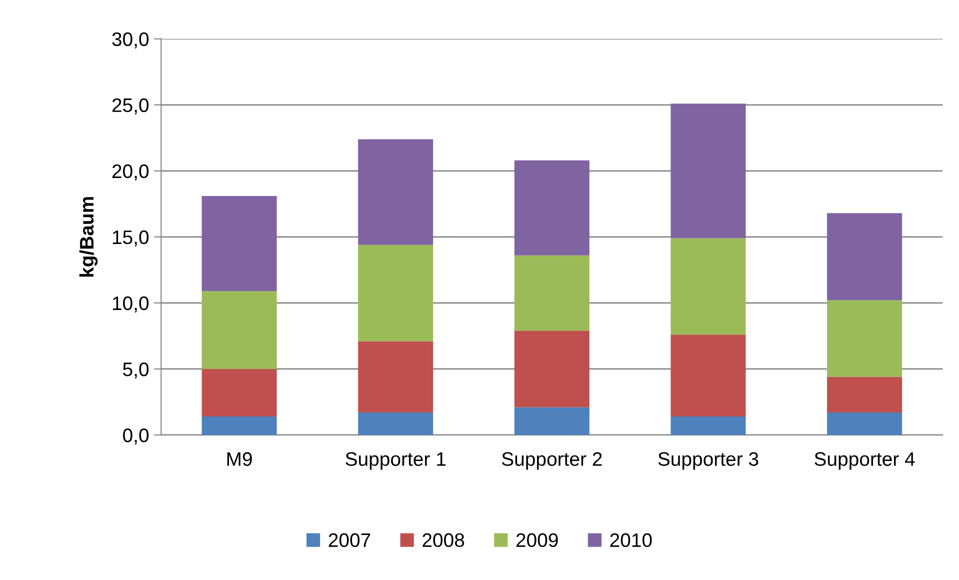 This screenshot has width=959, height=580. What do you see at coordinates (130, 40) in the screenshot?
I see `y-tick-label: 30,0` at bounding box center [130, 40].